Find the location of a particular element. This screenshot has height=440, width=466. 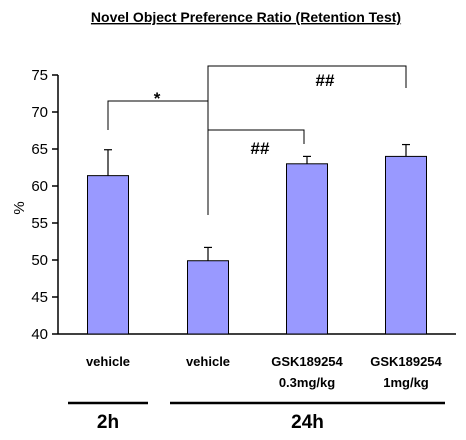

group-label: 24h is located at coordinates (307, 422).